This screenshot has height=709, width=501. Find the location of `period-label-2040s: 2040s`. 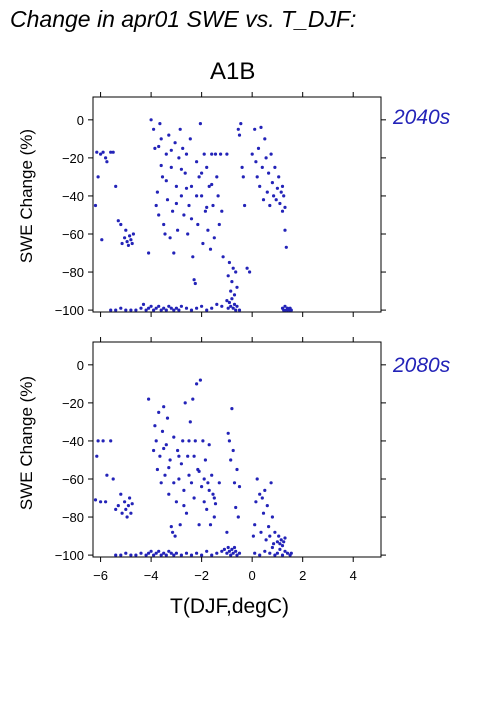

period-label-2040s: 2040s is located at coordinates (422, 117).